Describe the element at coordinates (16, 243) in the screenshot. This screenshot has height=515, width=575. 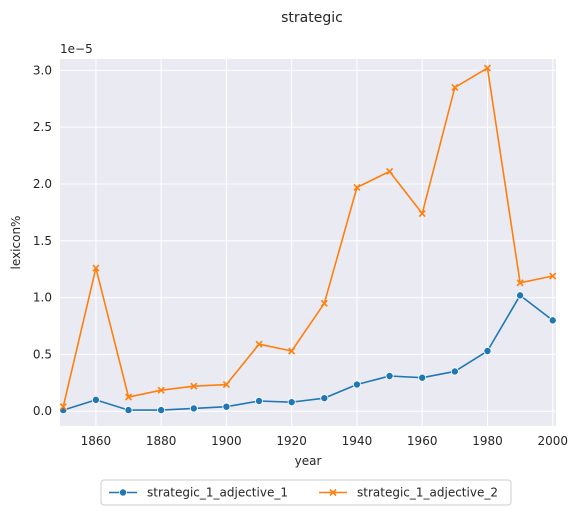
I see `y-axis-label: lexicon%` at that location.